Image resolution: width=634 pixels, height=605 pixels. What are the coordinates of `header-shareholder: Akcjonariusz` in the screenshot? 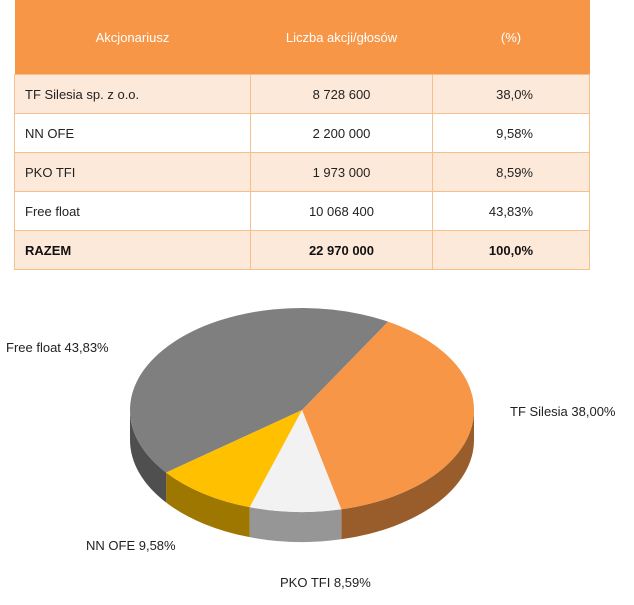 It's located at (132, 37).